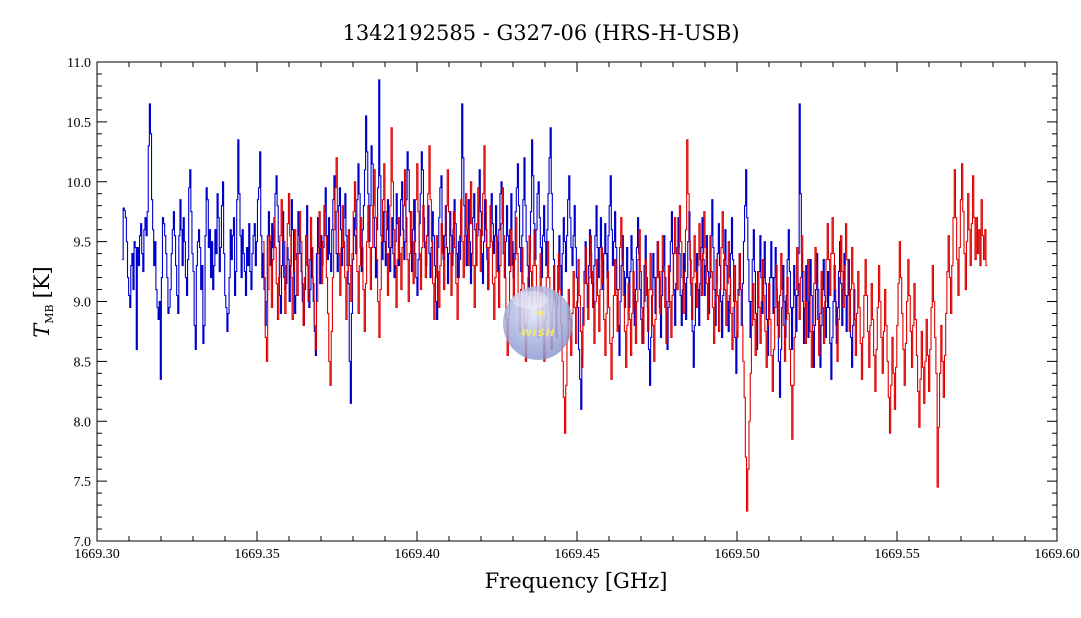 Image resolution: width=1081 pixels, height=618 pixels. I want to click on y-axis-label-main: T, so click(42, 330).